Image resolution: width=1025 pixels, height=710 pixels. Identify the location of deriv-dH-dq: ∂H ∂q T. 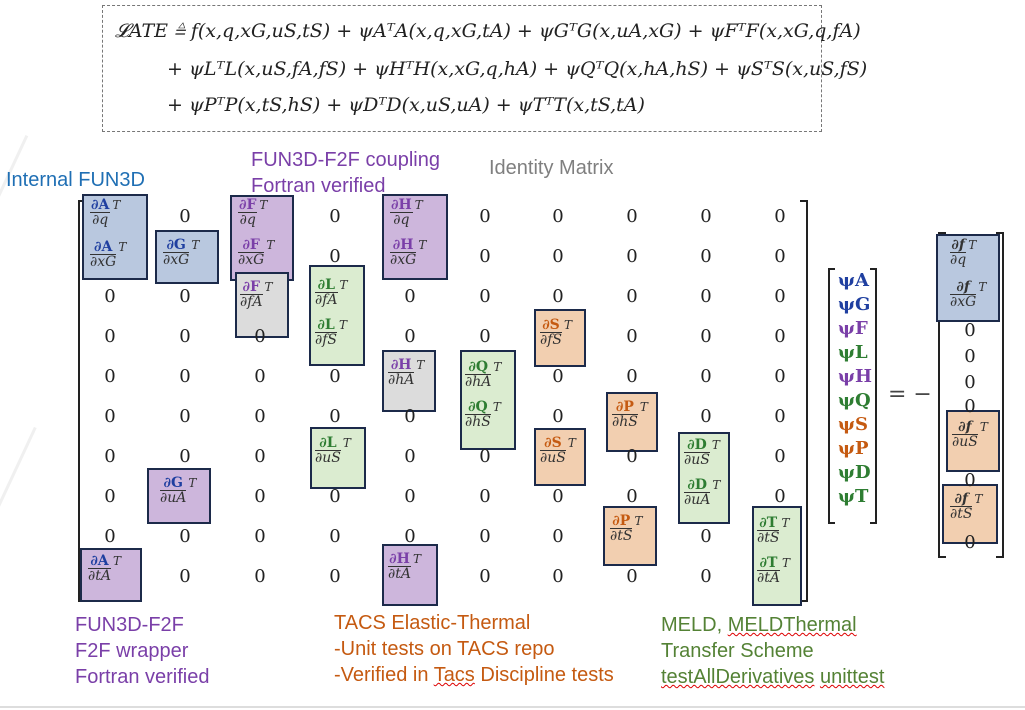
(406, 212).